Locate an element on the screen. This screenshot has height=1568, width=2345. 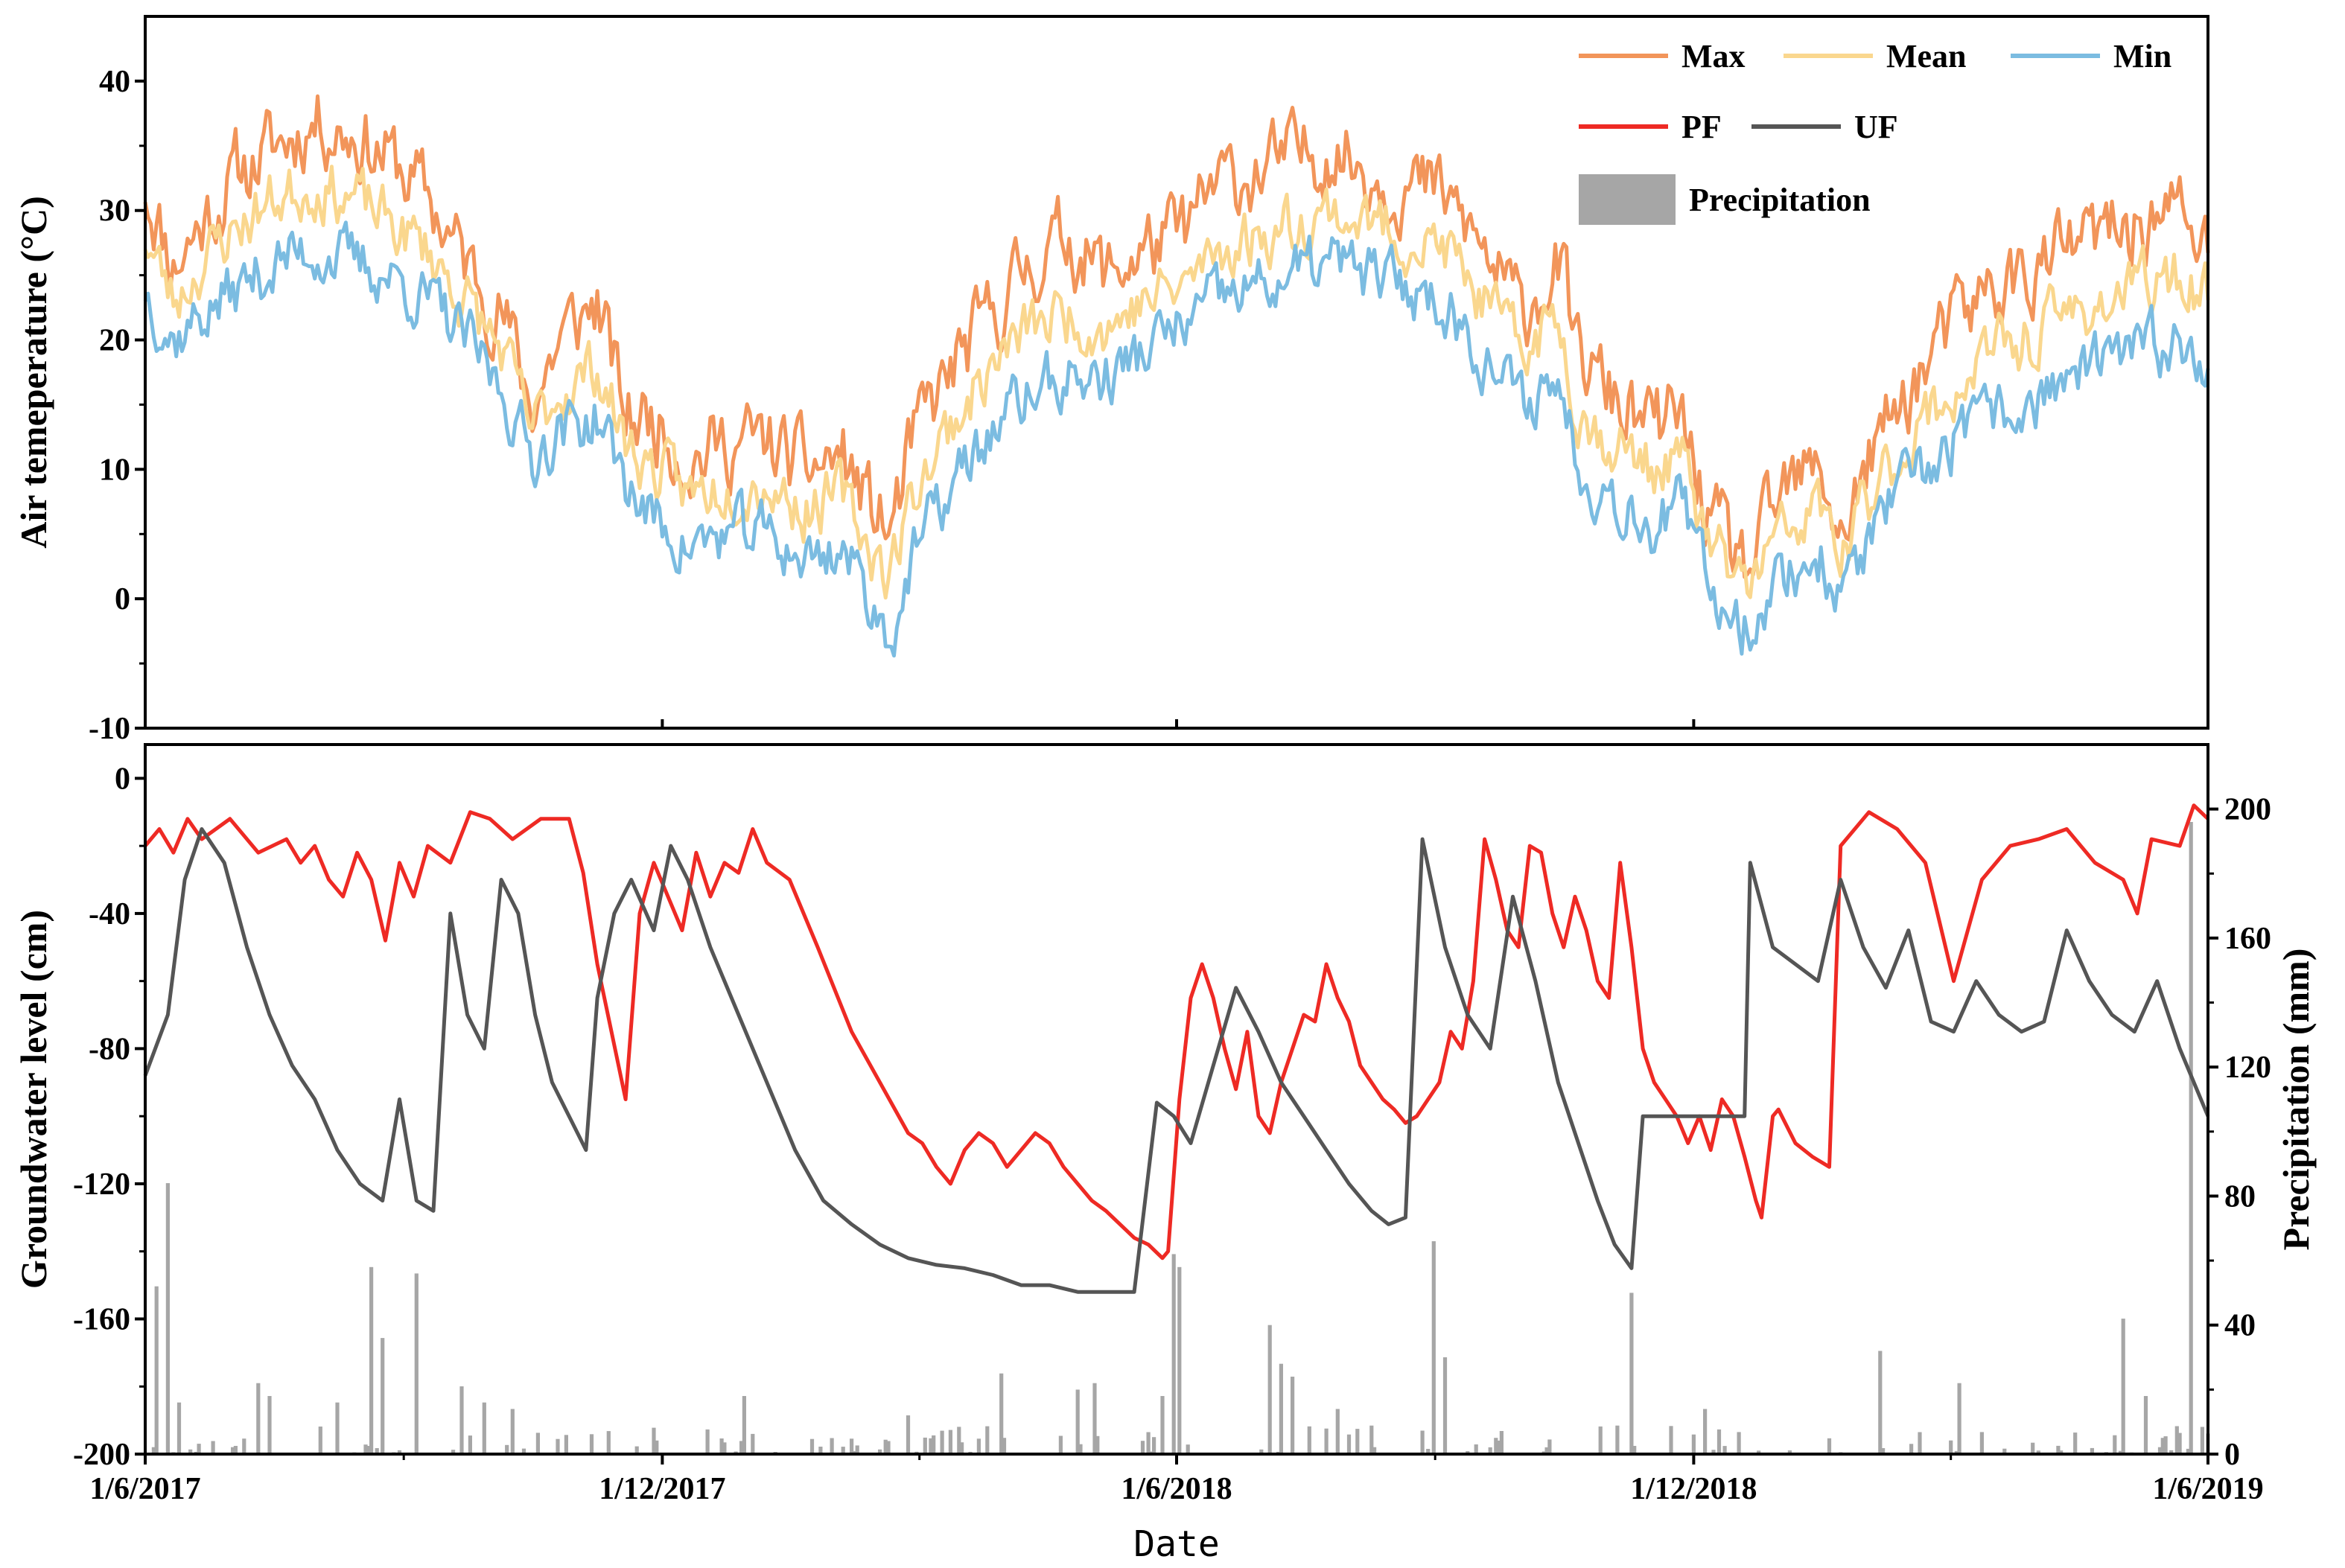
top-y-axis-title: Air temeperature (°C) is located at coordinates (33, 372).